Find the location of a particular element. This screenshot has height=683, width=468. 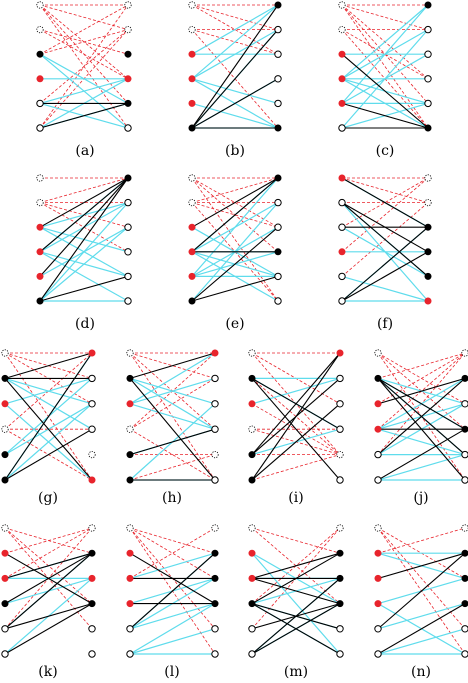

panel-l: (l) is located at coordinates (172, 602).